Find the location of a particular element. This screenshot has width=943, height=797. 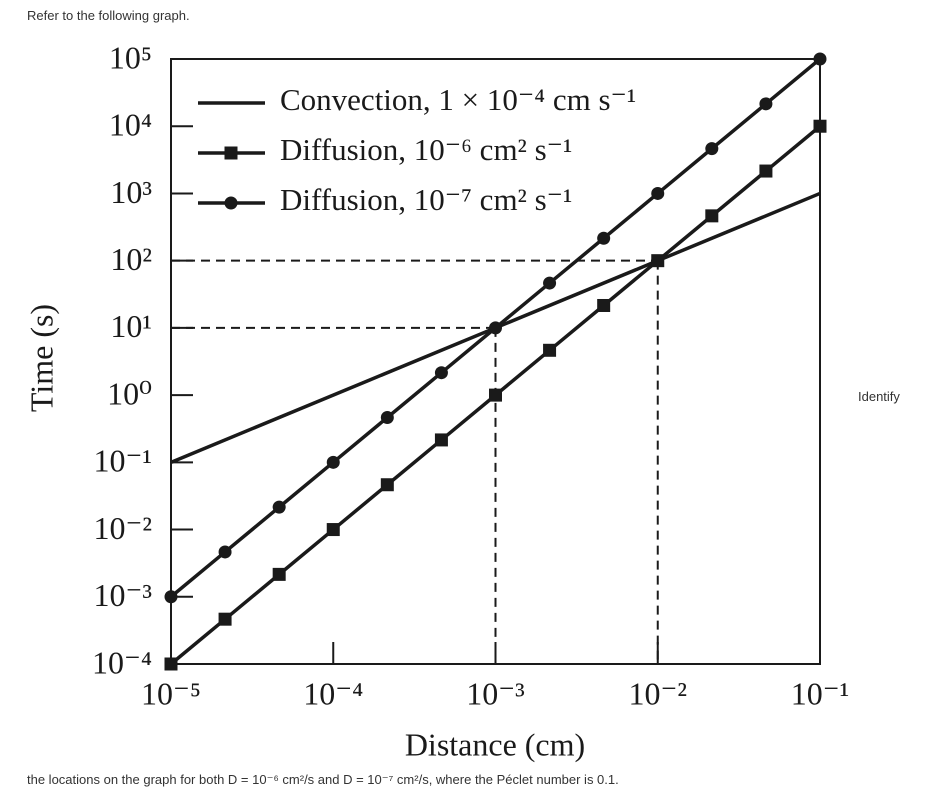

y-tick-label: 10⁻¹ is located at coordinates (123, 461).